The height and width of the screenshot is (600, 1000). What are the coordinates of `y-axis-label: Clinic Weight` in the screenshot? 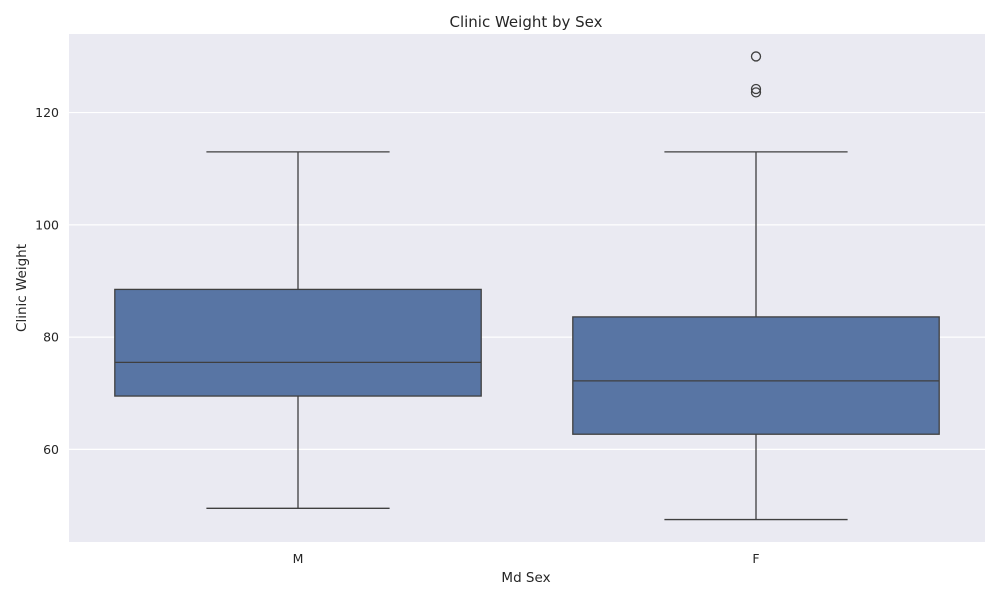 It's located at (22, 288).